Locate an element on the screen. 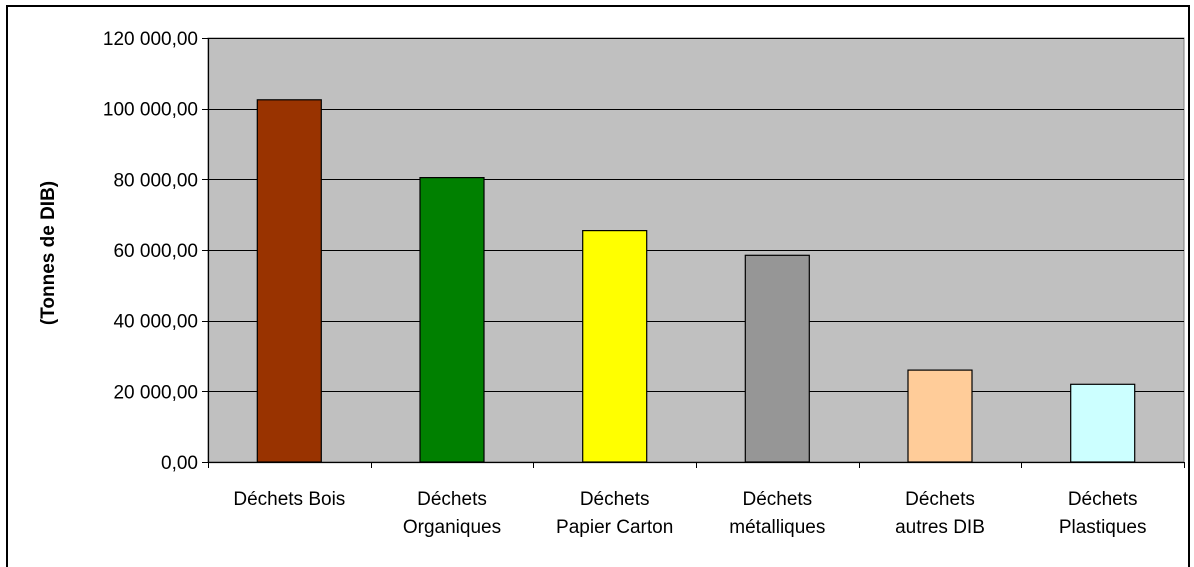  x-tick-label: Déchets Organiques is located at coordinates (452, 513).